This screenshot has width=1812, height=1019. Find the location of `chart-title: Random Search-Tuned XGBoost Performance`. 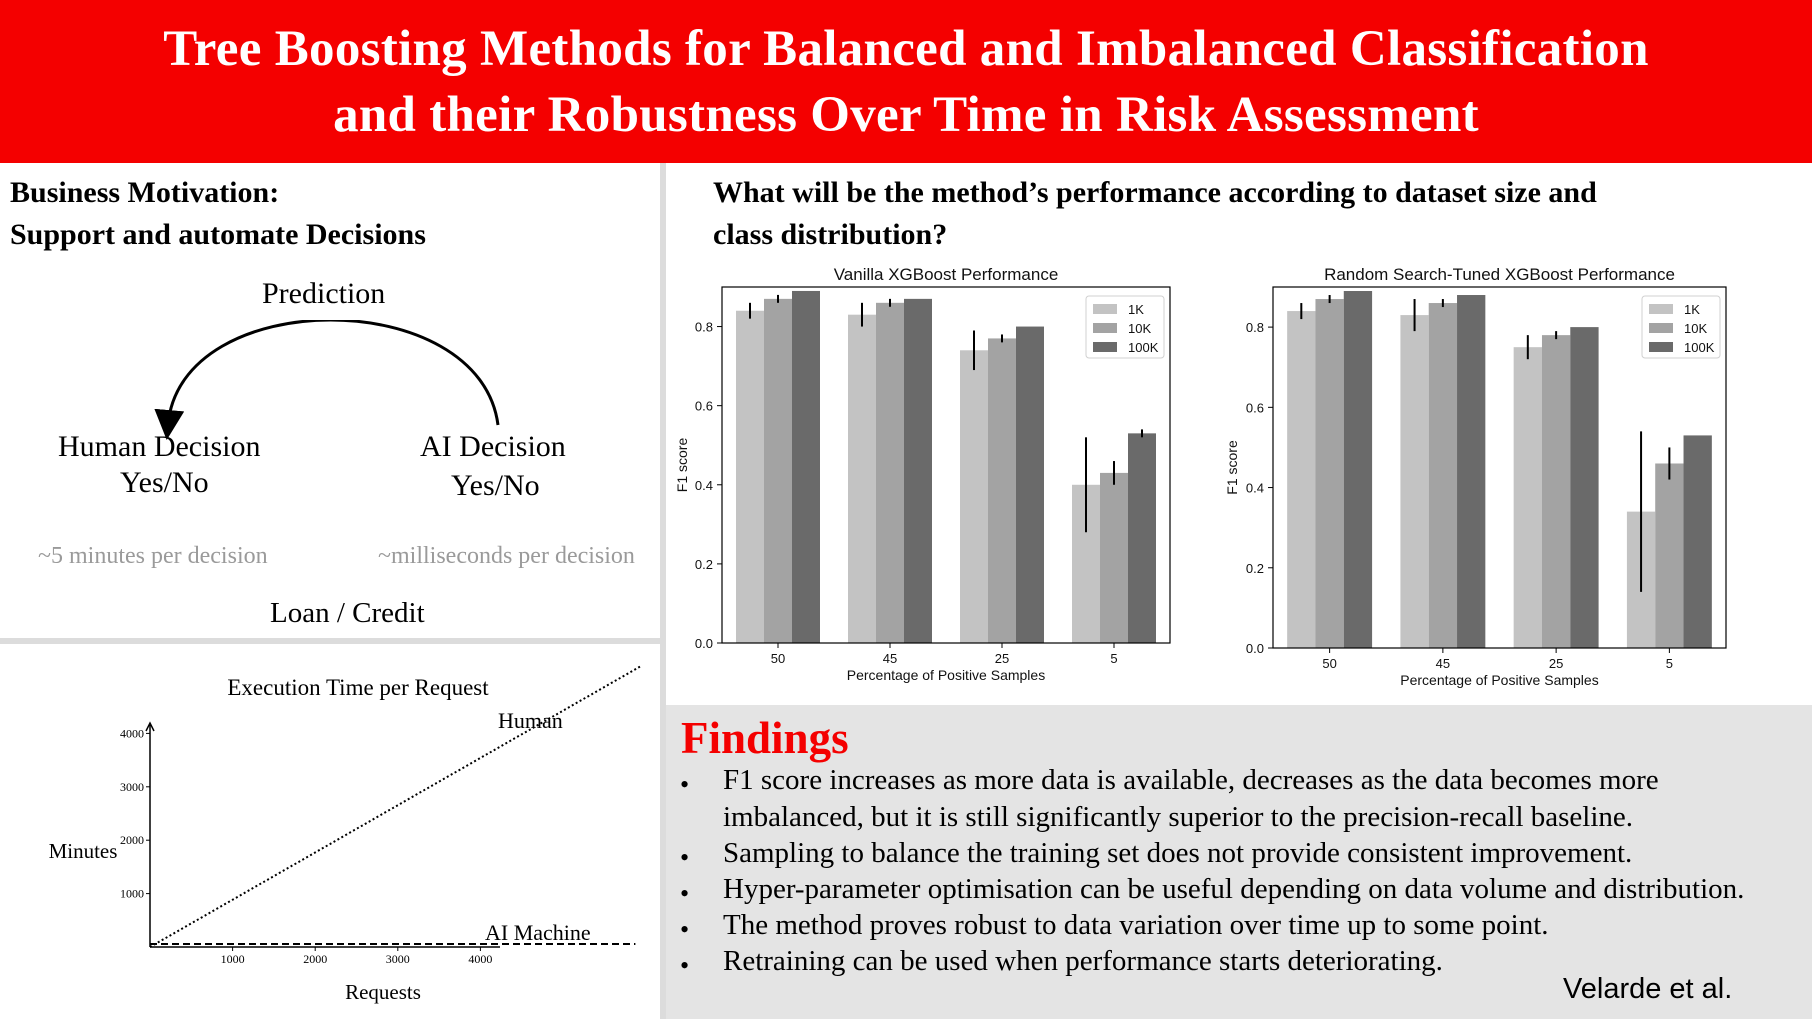

chart-title: Random Search-Tuned XGBoost Performance is located at coordinates (1499, 274).